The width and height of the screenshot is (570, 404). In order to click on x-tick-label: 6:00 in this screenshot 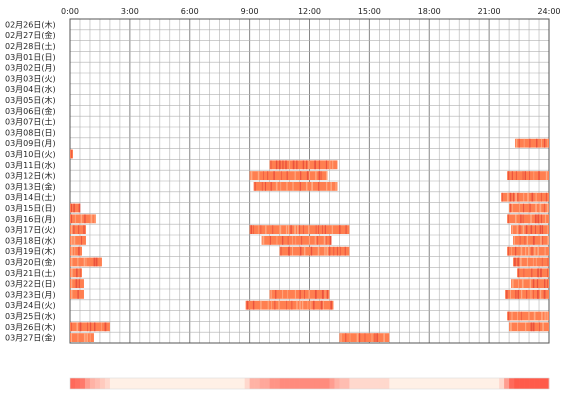, I will do `click(190, 11)`.